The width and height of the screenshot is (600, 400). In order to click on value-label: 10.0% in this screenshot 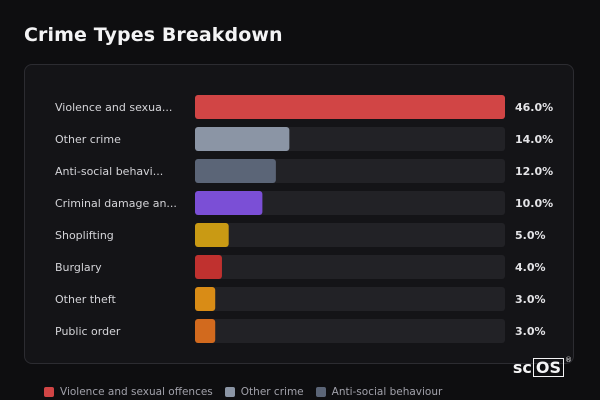, I will do `click(534, 203)`.